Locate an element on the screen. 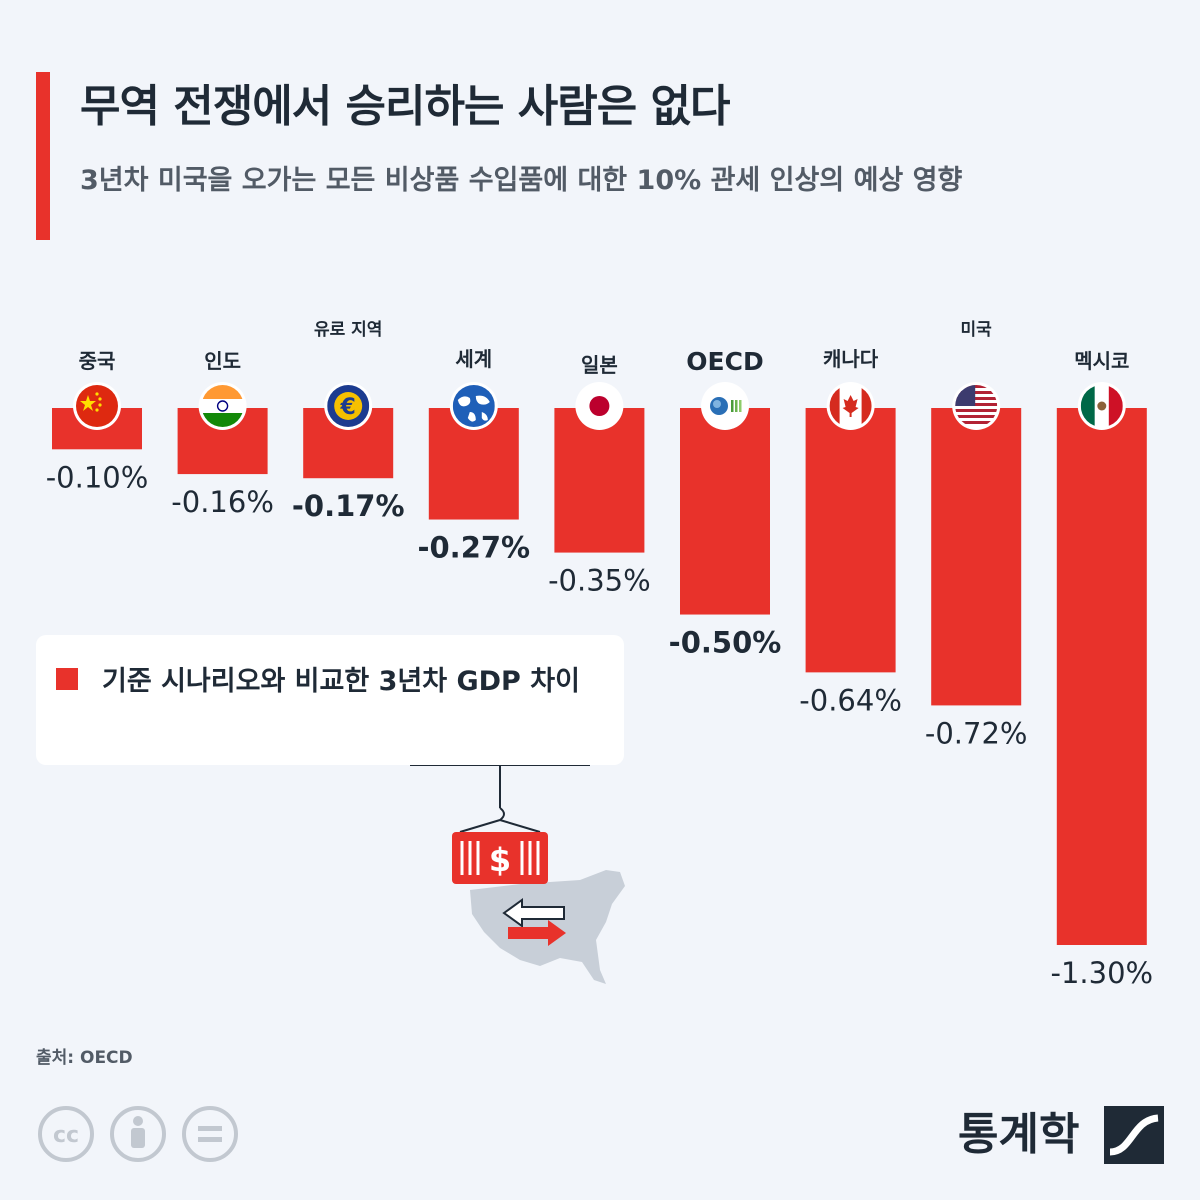  category-label-4: 일본 is located at coordinates (599, 365).